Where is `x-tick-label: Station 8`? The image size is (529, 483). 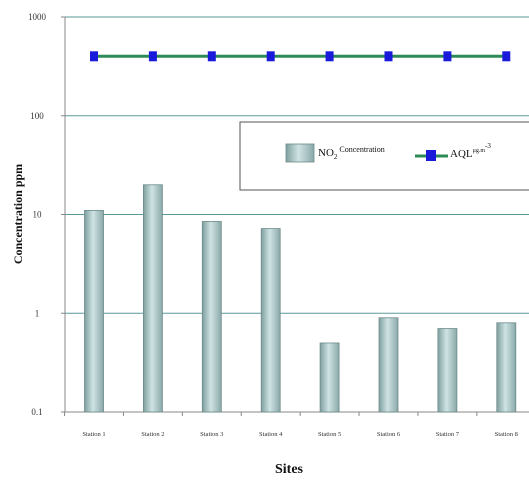
x-tick-label: Station 8 is located at coordinates (506, 434).